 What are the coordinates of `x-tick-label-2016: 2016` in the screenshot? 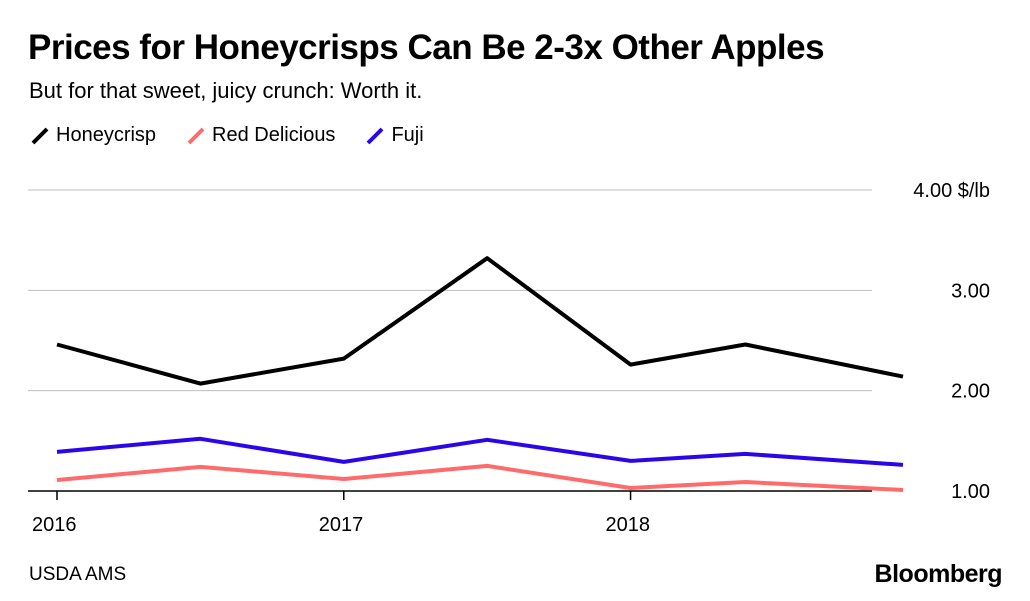 It's located at (54, 525).